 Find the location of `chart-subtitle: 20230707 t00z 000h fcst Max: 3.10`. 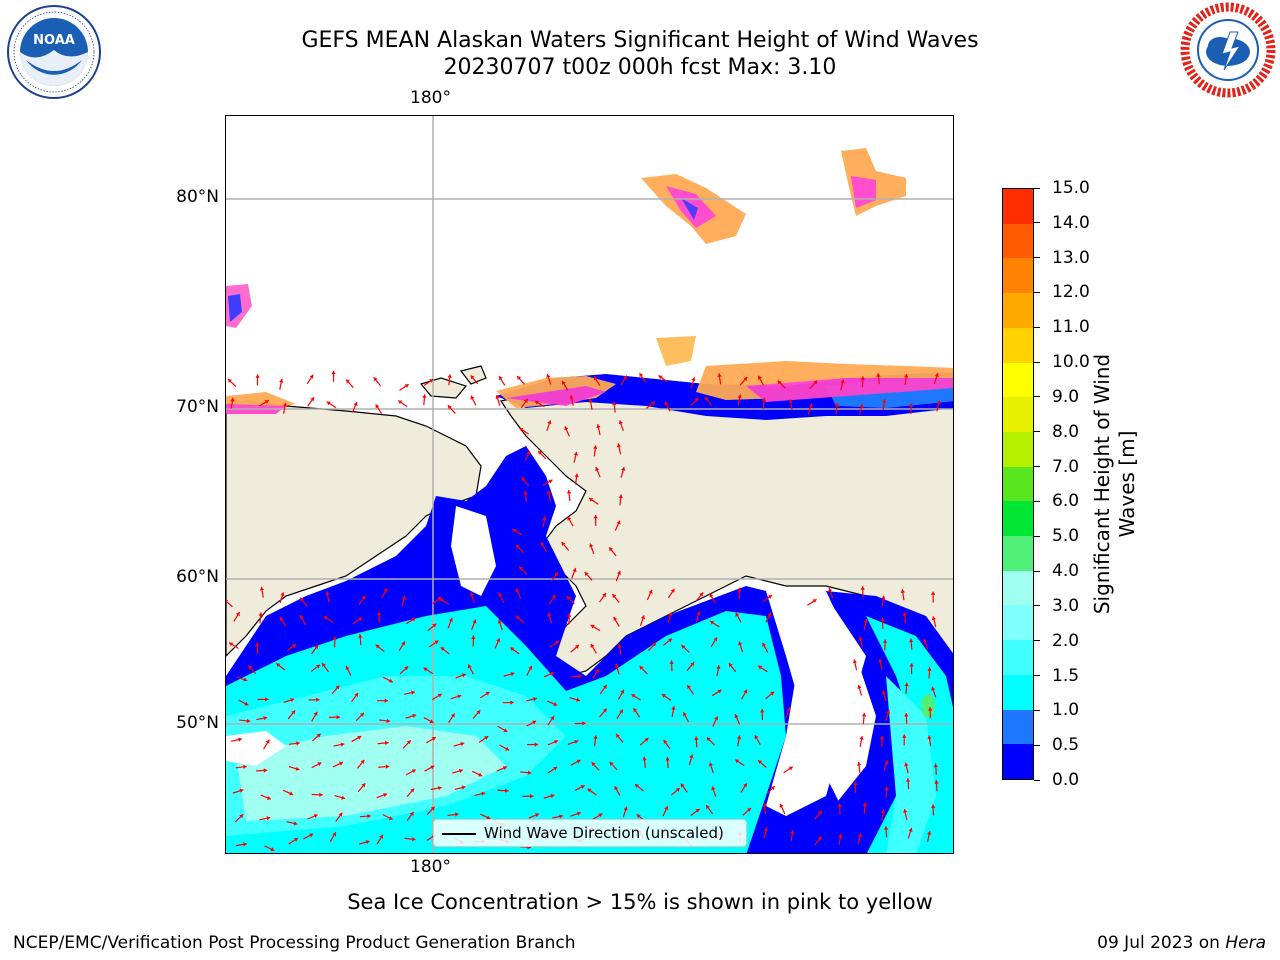

chart-subtitle: 20230707 t00z 000h fcst Max: 3.10 is located at coordinates (640, 67).